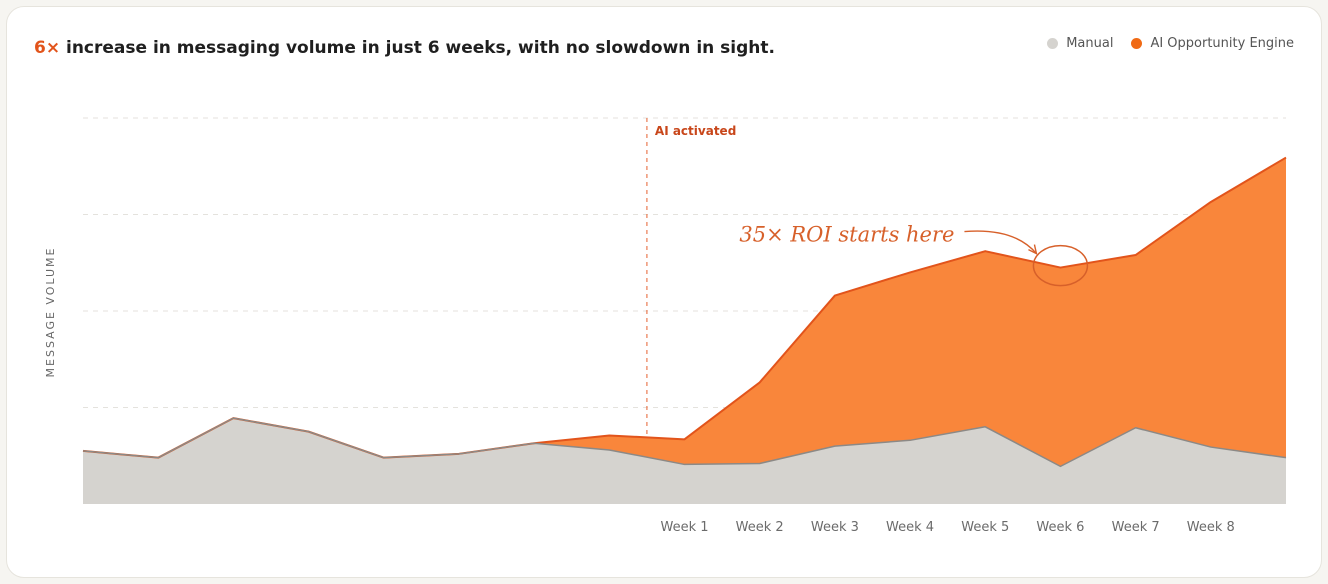  I want to click on legend: Manual AI Opportunity Engine, so click(1170, 43).